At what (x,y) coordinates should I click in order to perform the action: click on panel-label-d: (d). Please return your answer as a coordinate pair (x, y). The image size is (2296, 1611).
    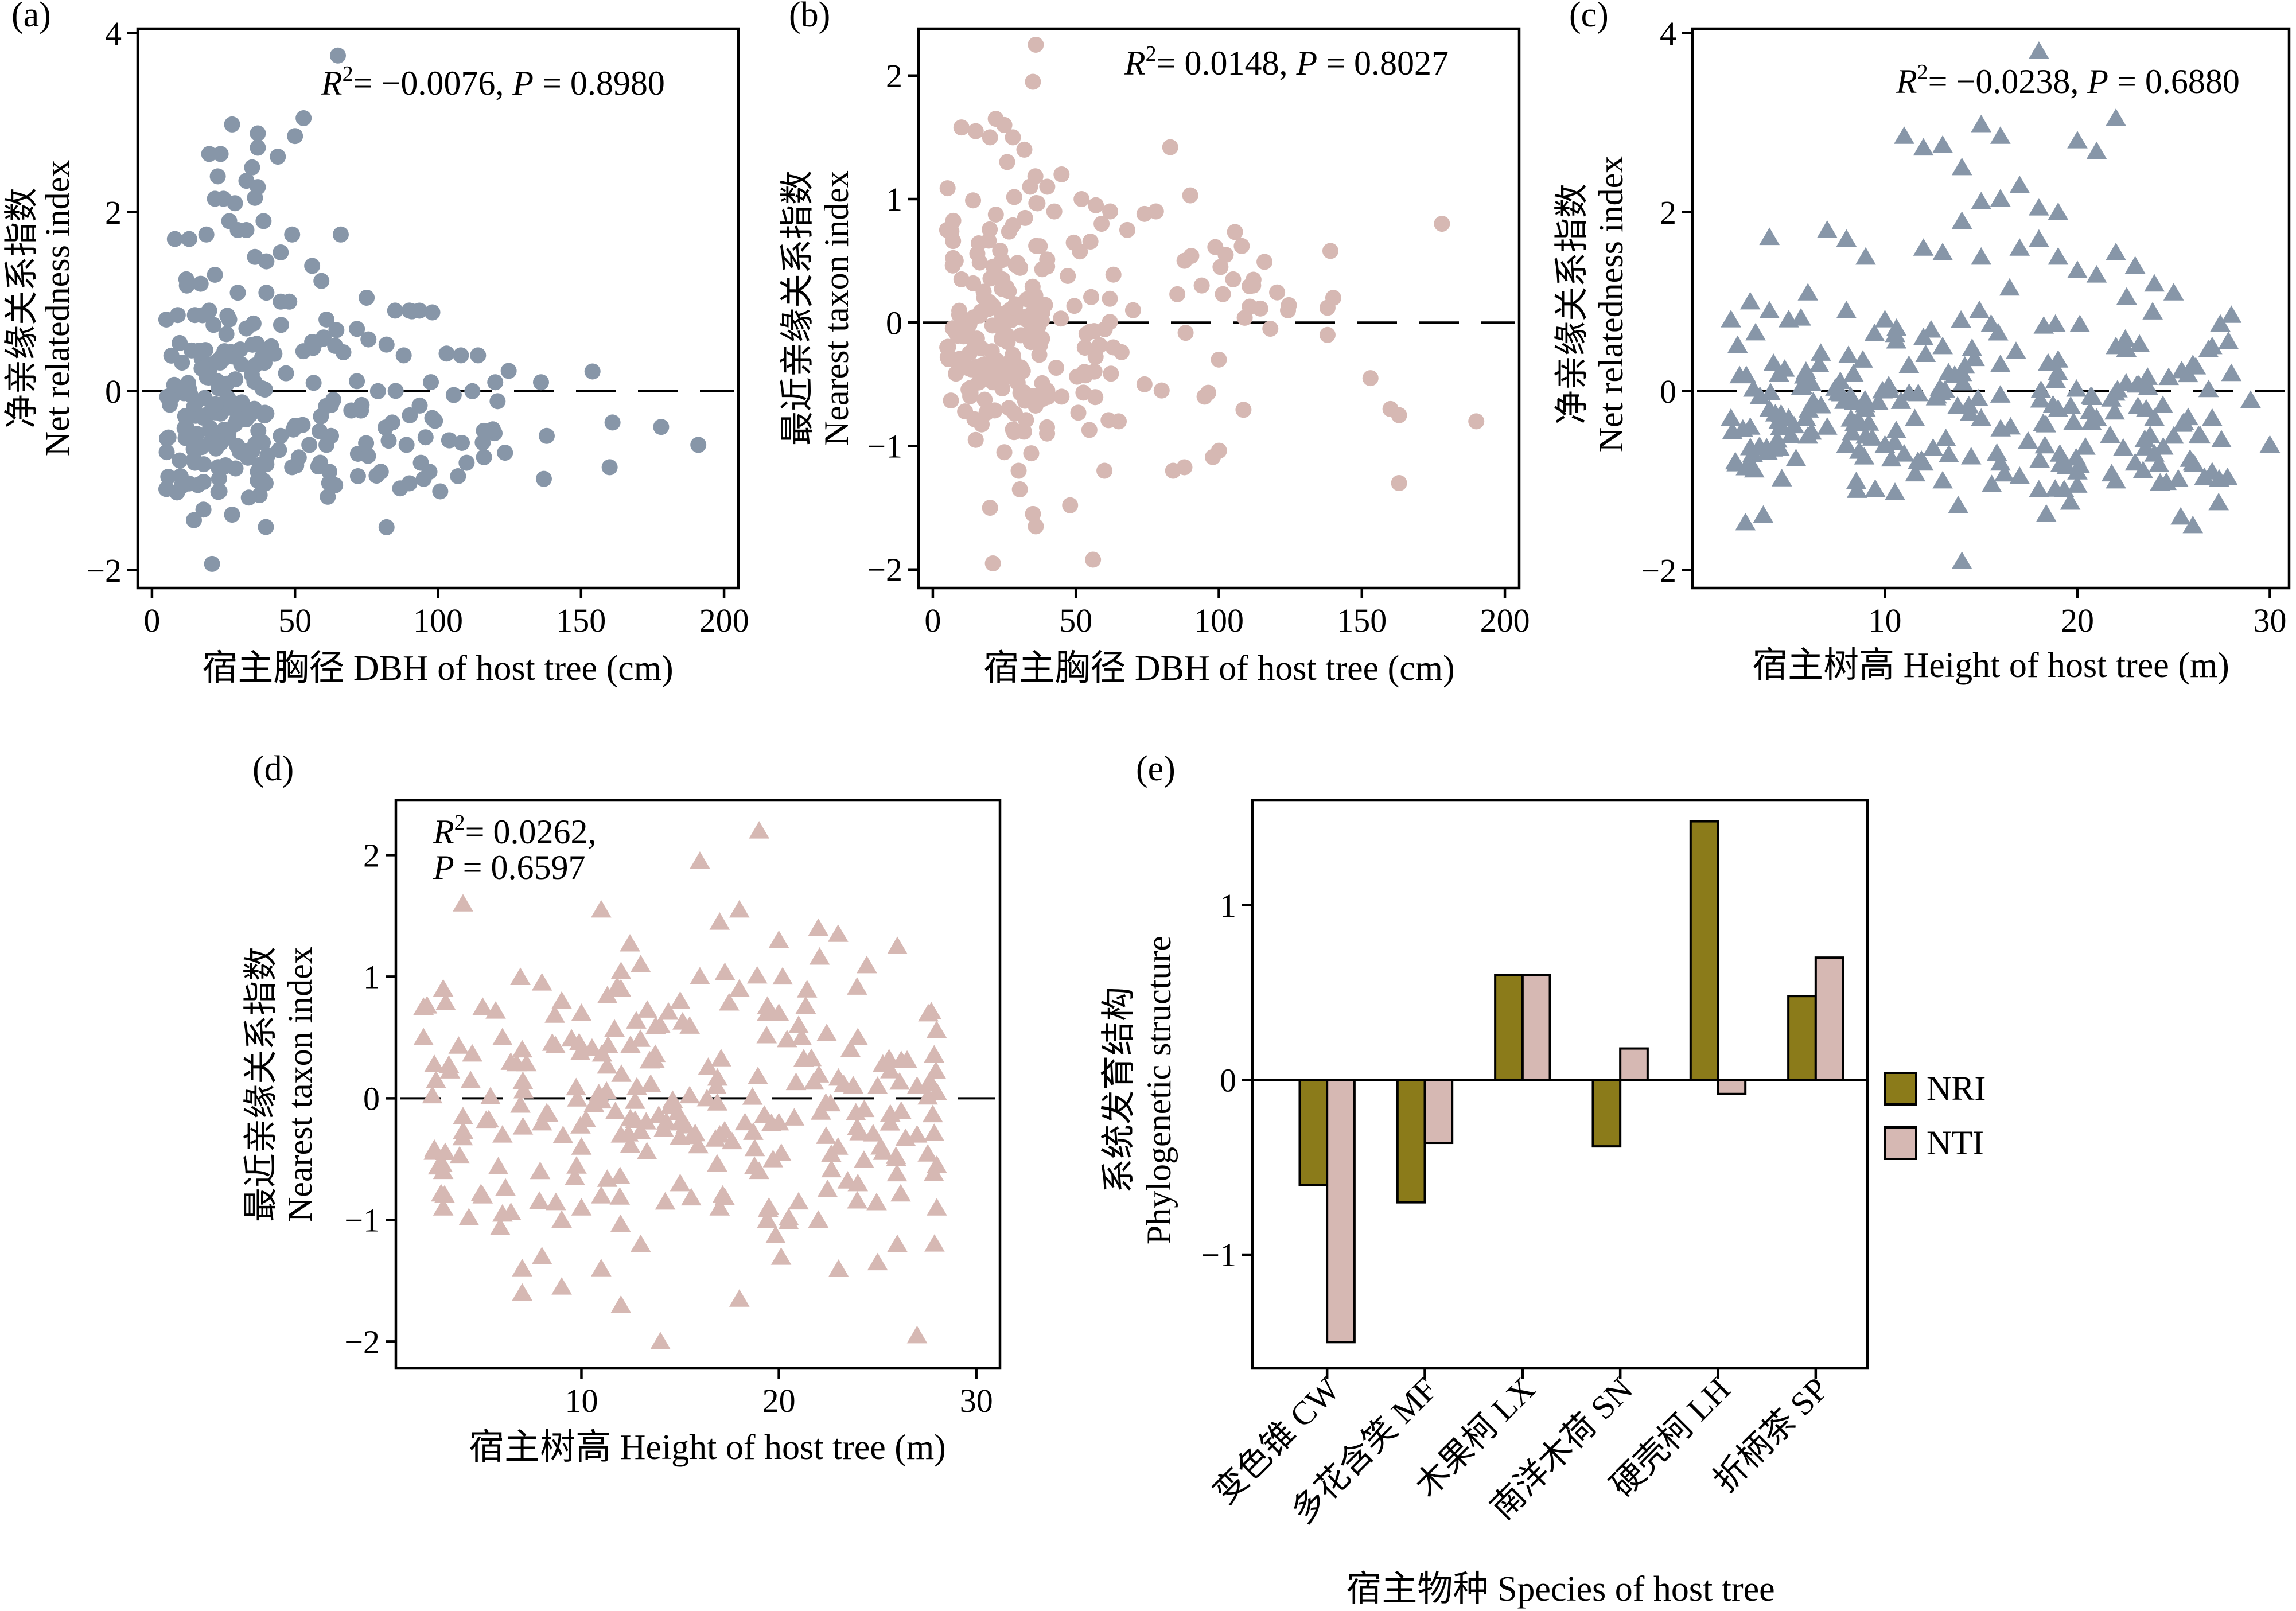
    Looking at the image, I should click on (273, 768).